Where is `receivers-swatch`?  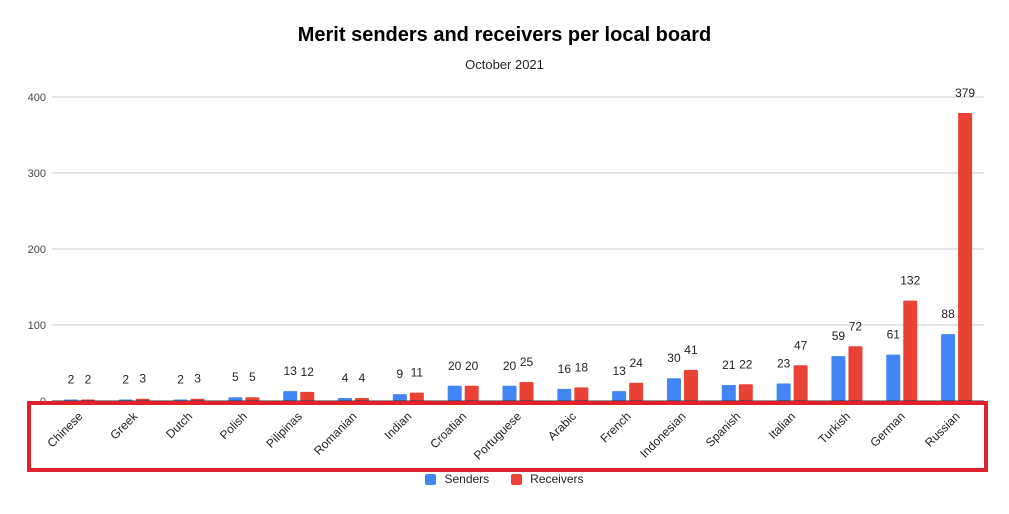
receivers-swatch is located at coordinates (517, 479).